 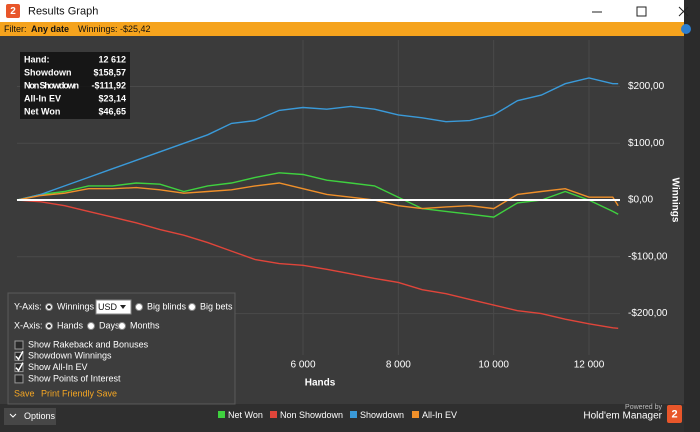 What do you see at coordinates (76, 306) in the screenshot?
I see `radio-label: Winnings` at bounding box center [76, 306].